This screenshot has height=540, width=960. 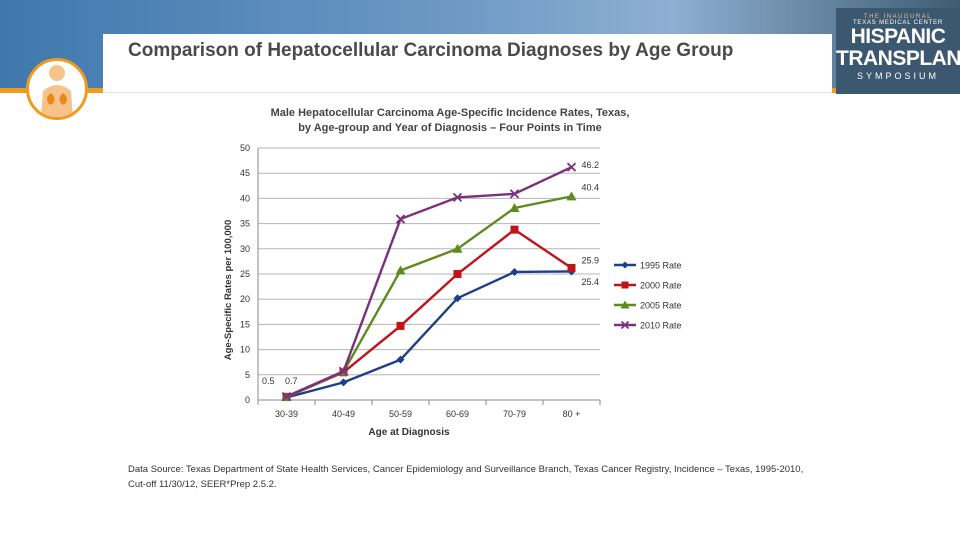 I want to click on x-tick-label: 30-39, so click(x=286, y=414).